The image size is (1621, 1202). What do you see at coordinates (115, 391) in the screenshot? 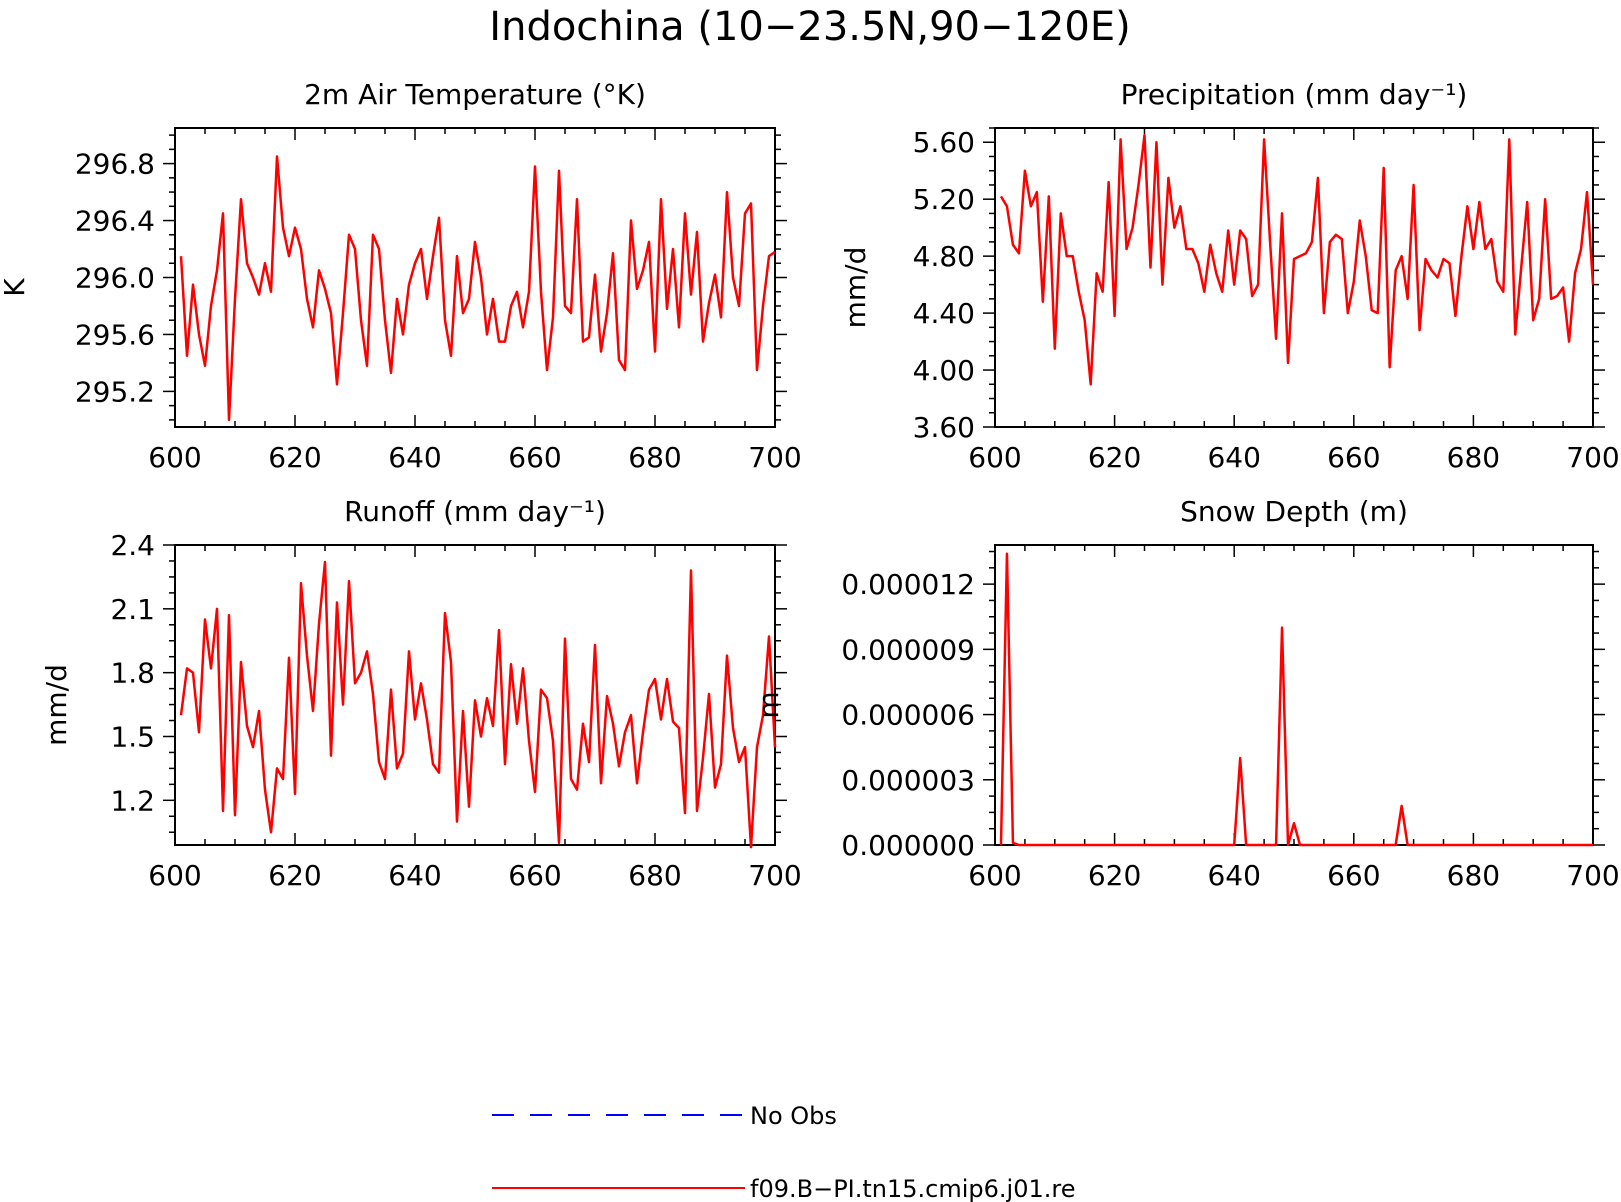
I see `temp-ytick-label-295.2: 295.2` at bounding box center [115, 391].